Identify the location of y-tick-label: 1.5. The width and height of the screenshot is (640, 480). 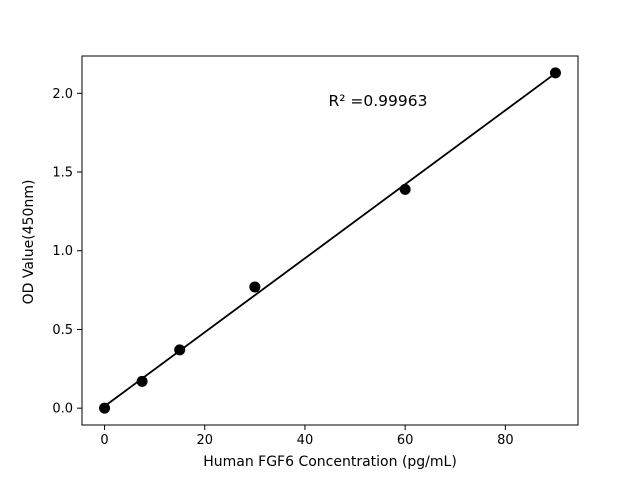
(62, 173).